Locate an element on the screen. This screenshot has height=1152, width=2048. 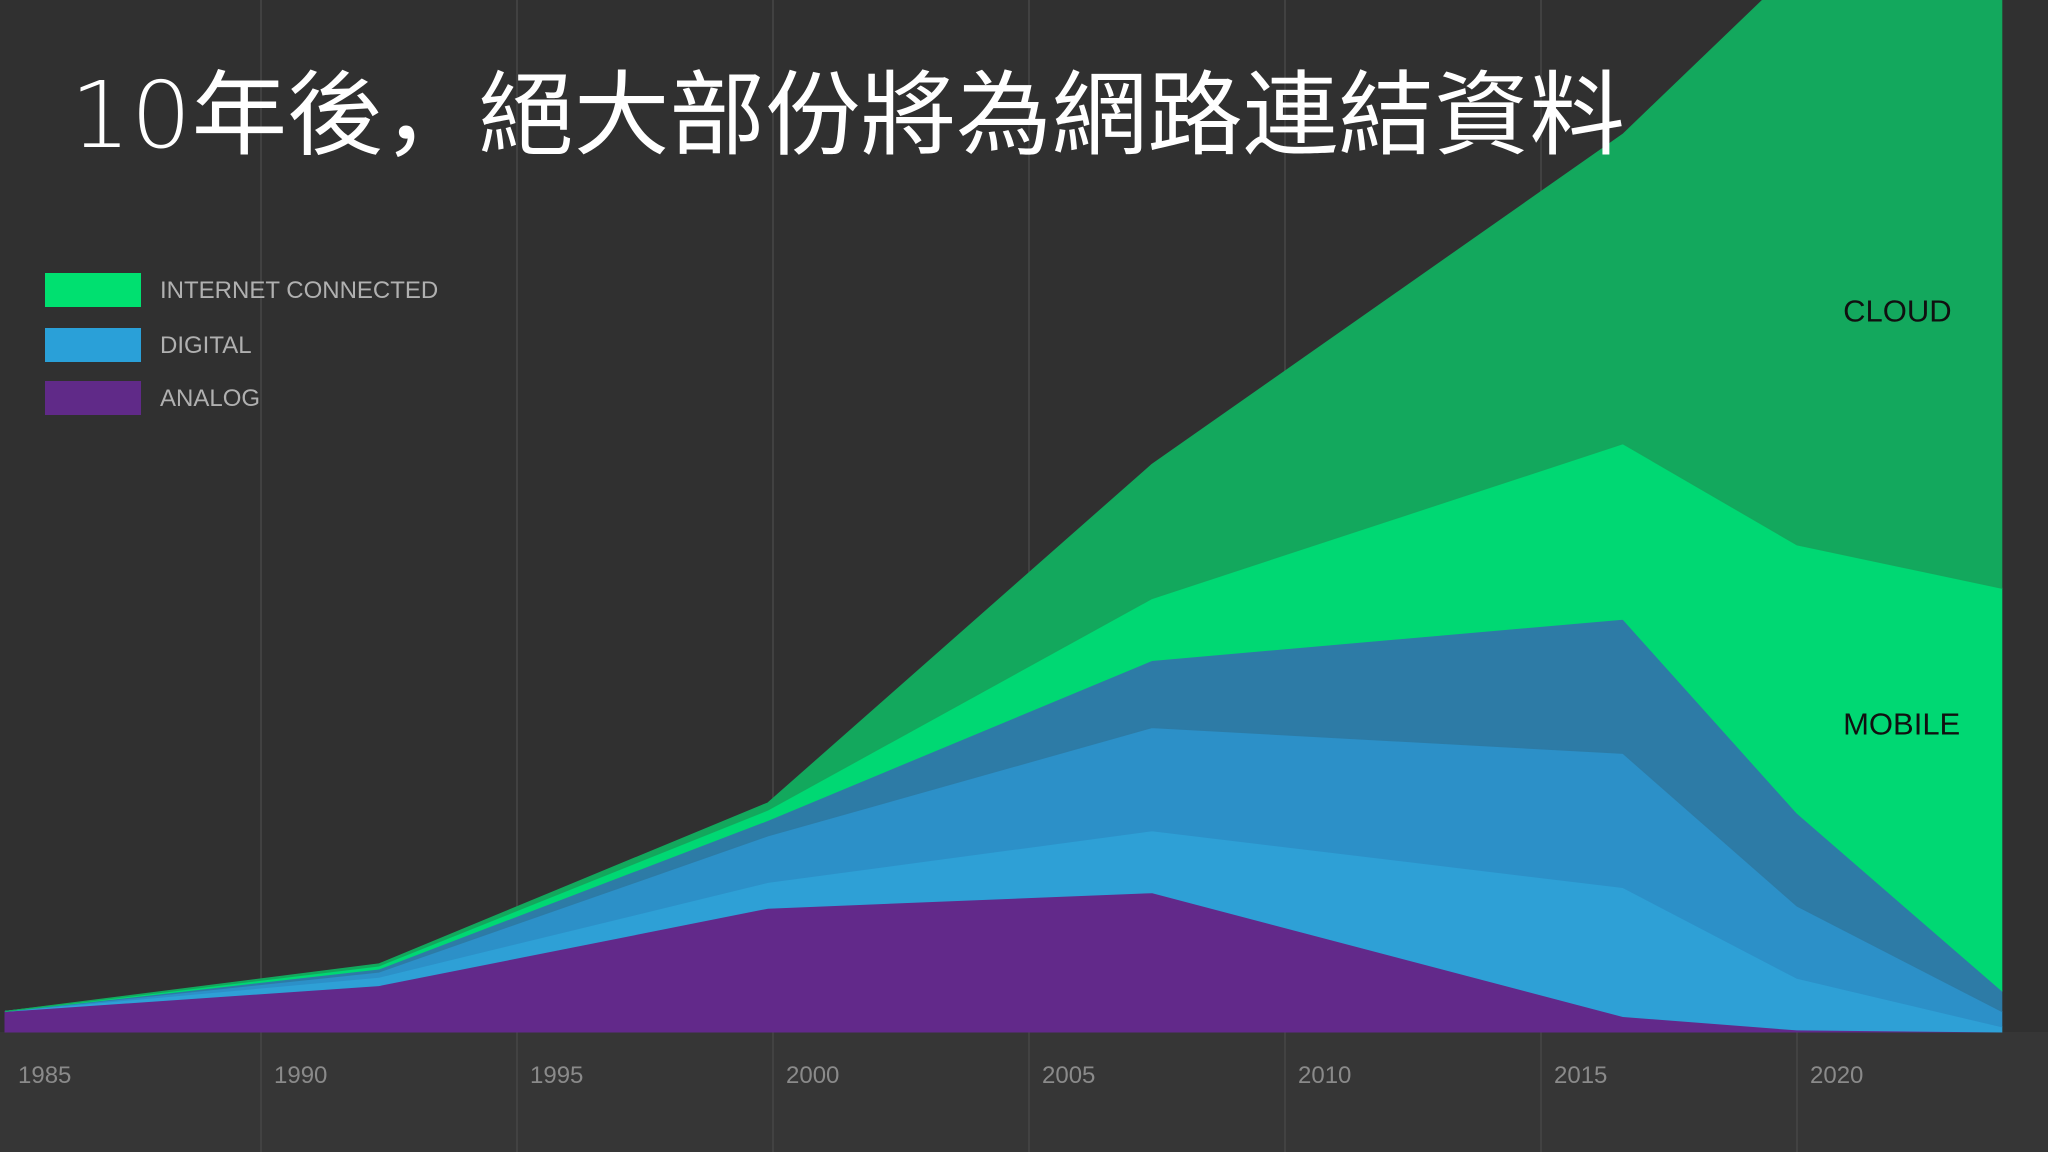
legend-label-digital: DIGITAL is located at coordinates (206, 345).